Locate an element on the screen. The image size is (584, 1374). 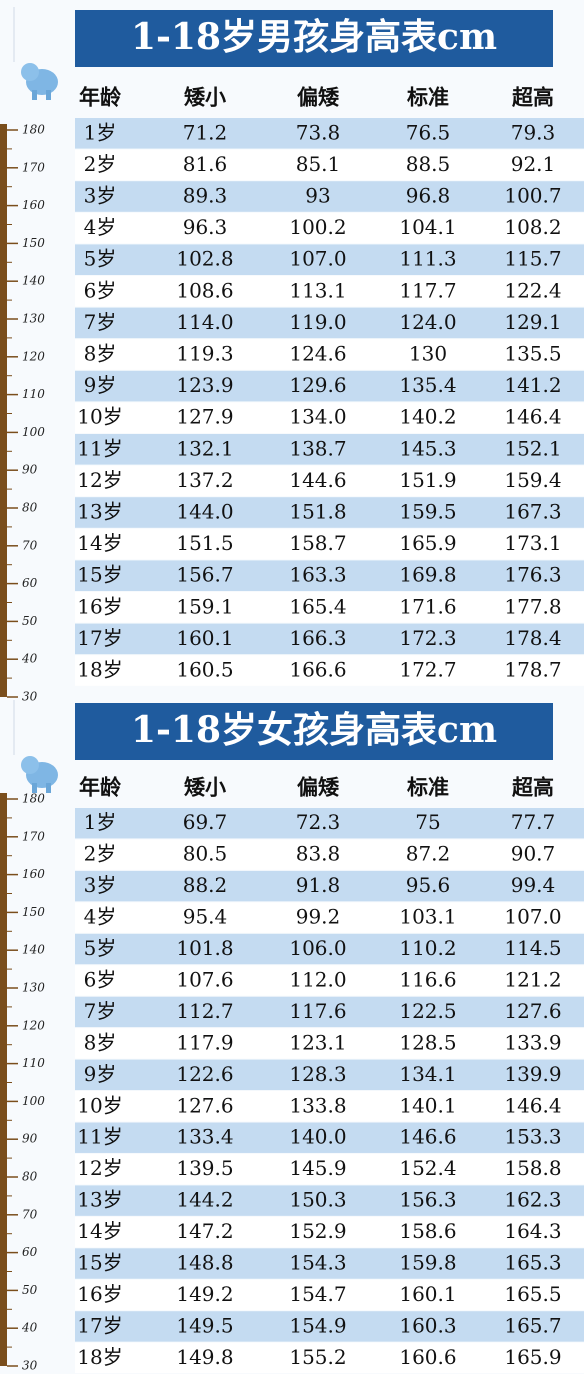
cell: 135.5 is located at coordinates (532, 354).